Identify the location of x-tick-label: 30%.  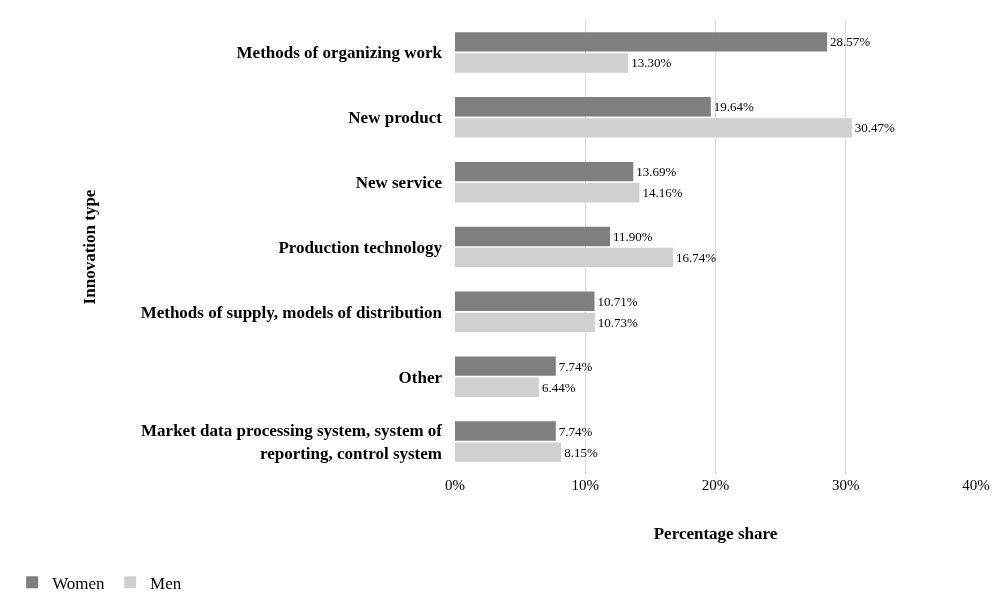
(846, 485).